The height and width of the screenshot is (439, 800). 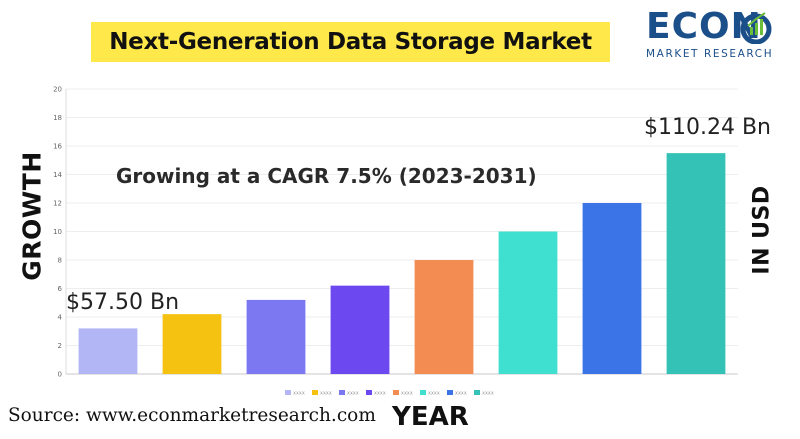 What do you see at coordinates (756, 28) in the screenshot?
I see `logo-chart-icon` at bounding box center [756, 28].